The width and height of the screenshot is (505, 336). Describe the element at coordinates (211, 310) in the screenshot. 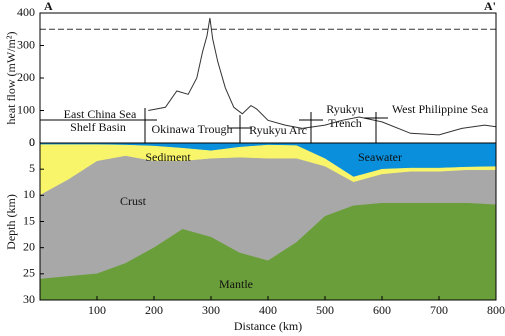

I see `x-tick-label: 300` at that location.